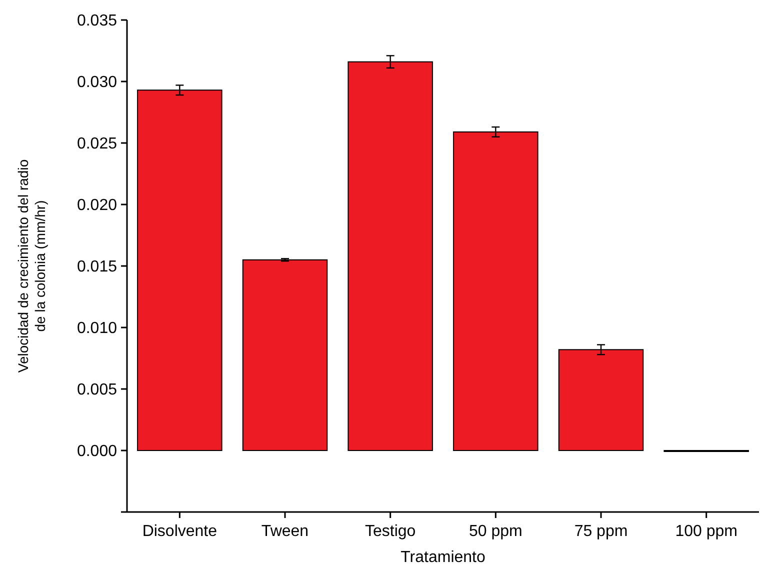 The height and width of the screenshot is (574, 771). Describe the element at coordinates (97, 390) in the screenshot. I see `y-tick-label: 0.005` at that location.